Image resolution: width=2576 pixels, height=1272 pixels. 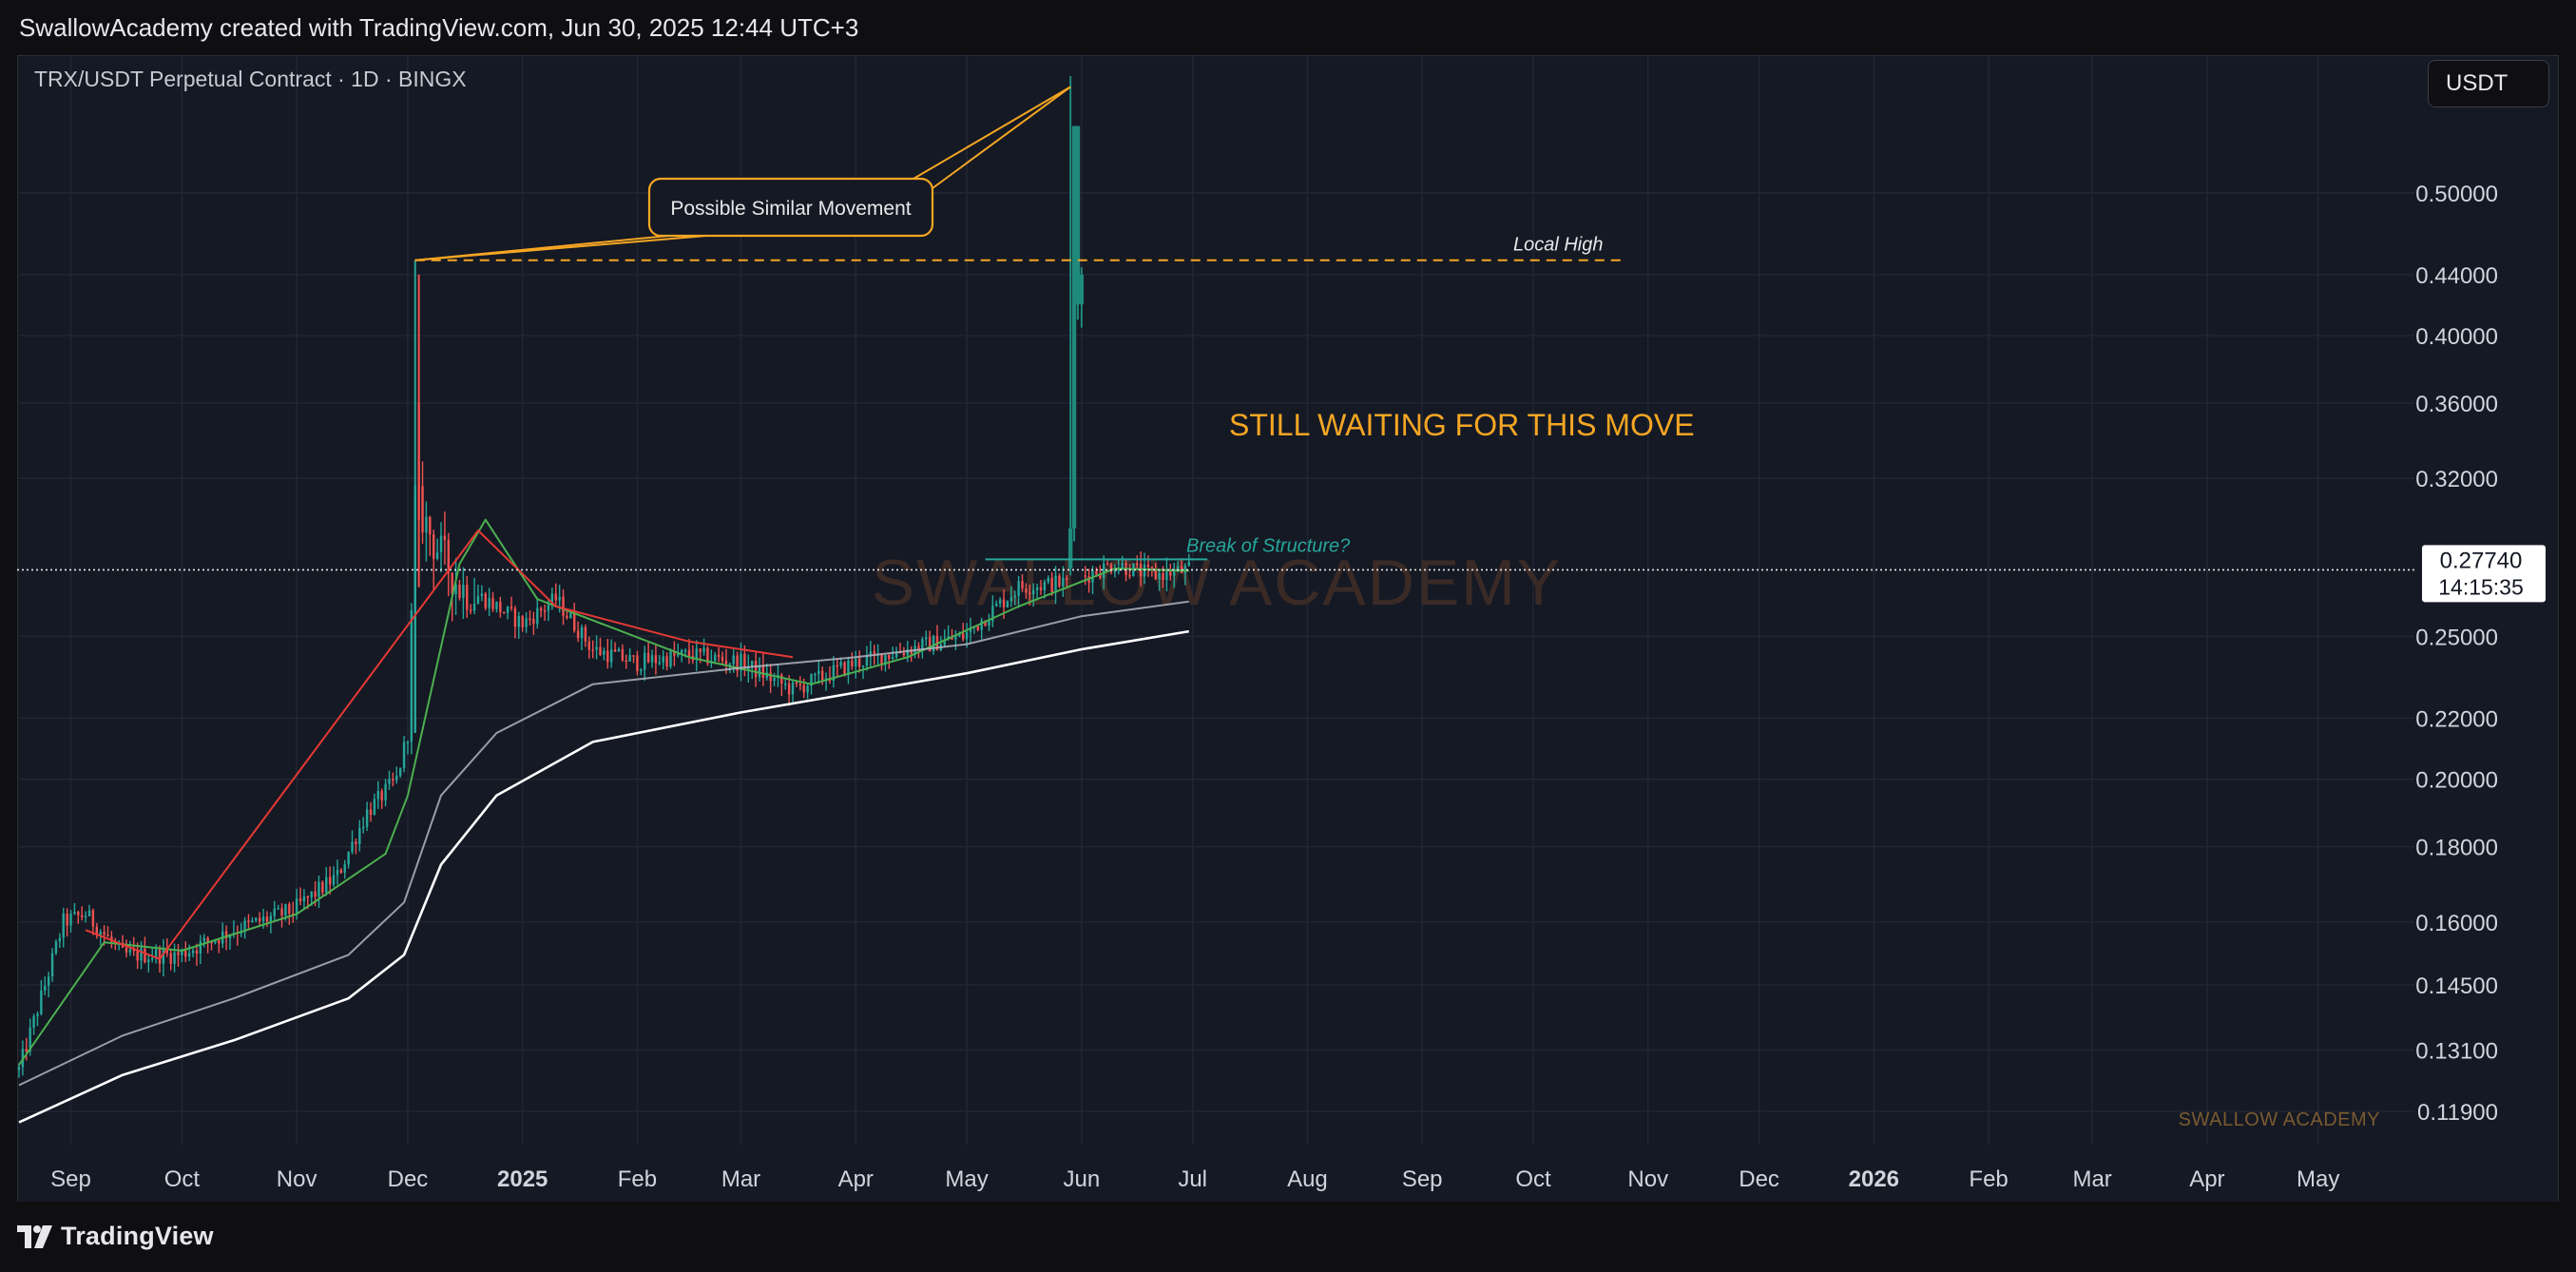 I want to click on callout-box, so click(x=790, y=207).